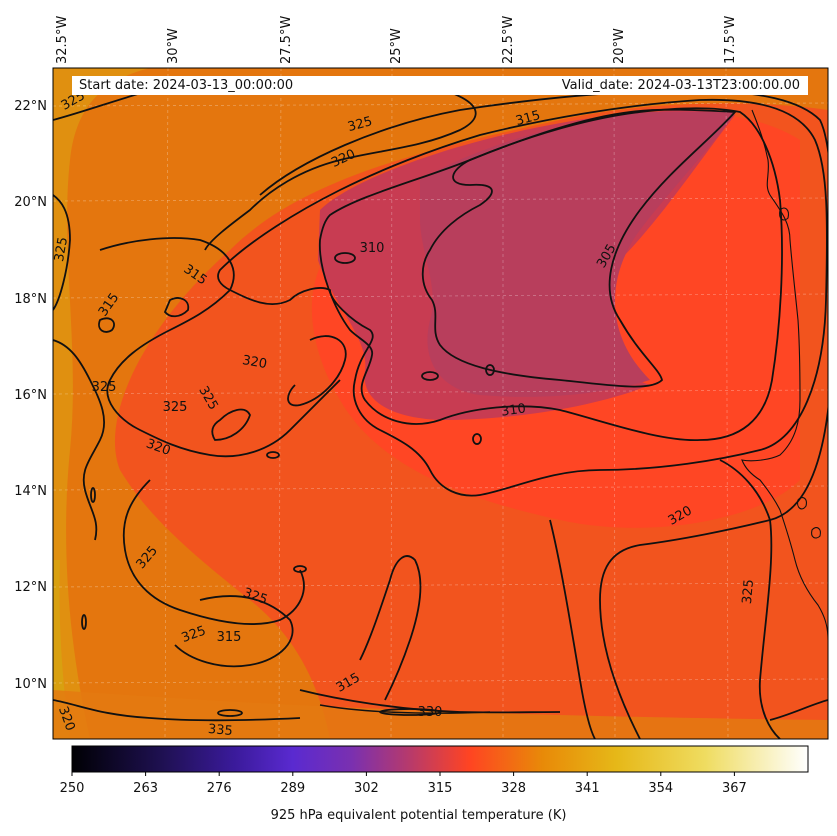  I want to click on colorbar-tick-label: 289, so click(292, 788).